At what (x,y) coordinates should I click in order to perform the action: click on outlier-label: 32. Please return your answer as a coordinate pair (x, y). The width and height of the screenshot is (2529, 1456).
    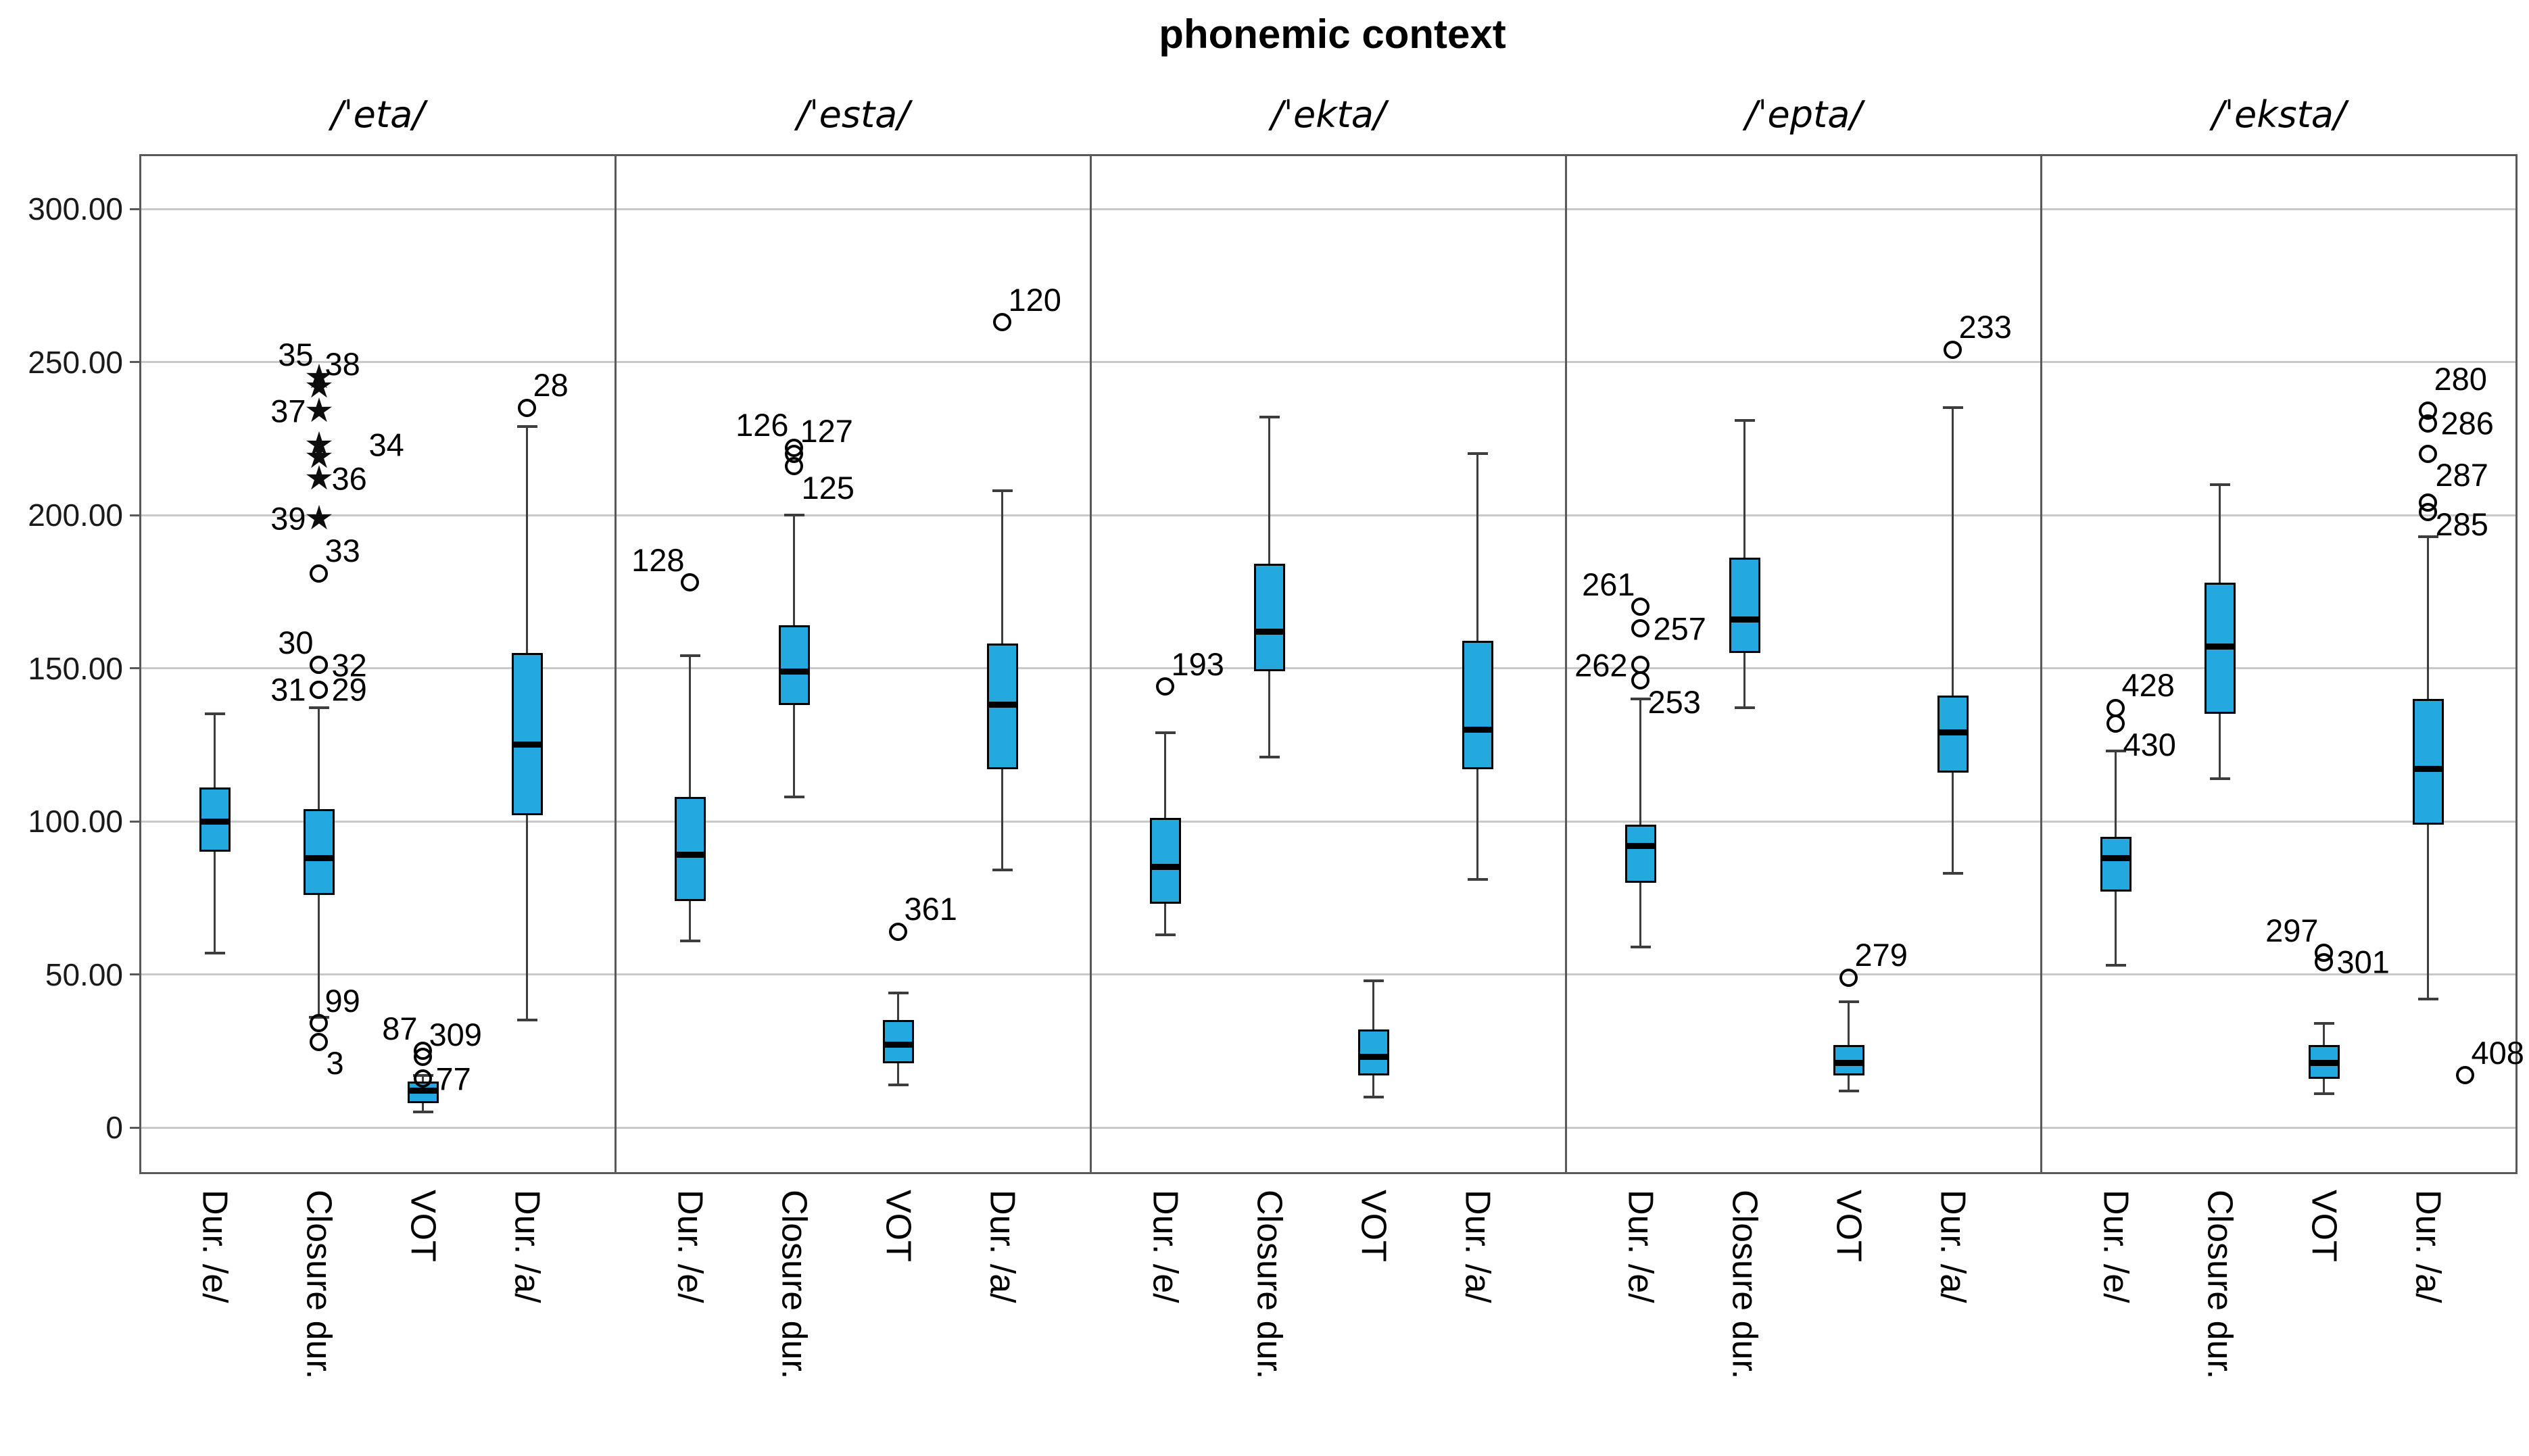
    Looking at the image, I should click on (349, 665).